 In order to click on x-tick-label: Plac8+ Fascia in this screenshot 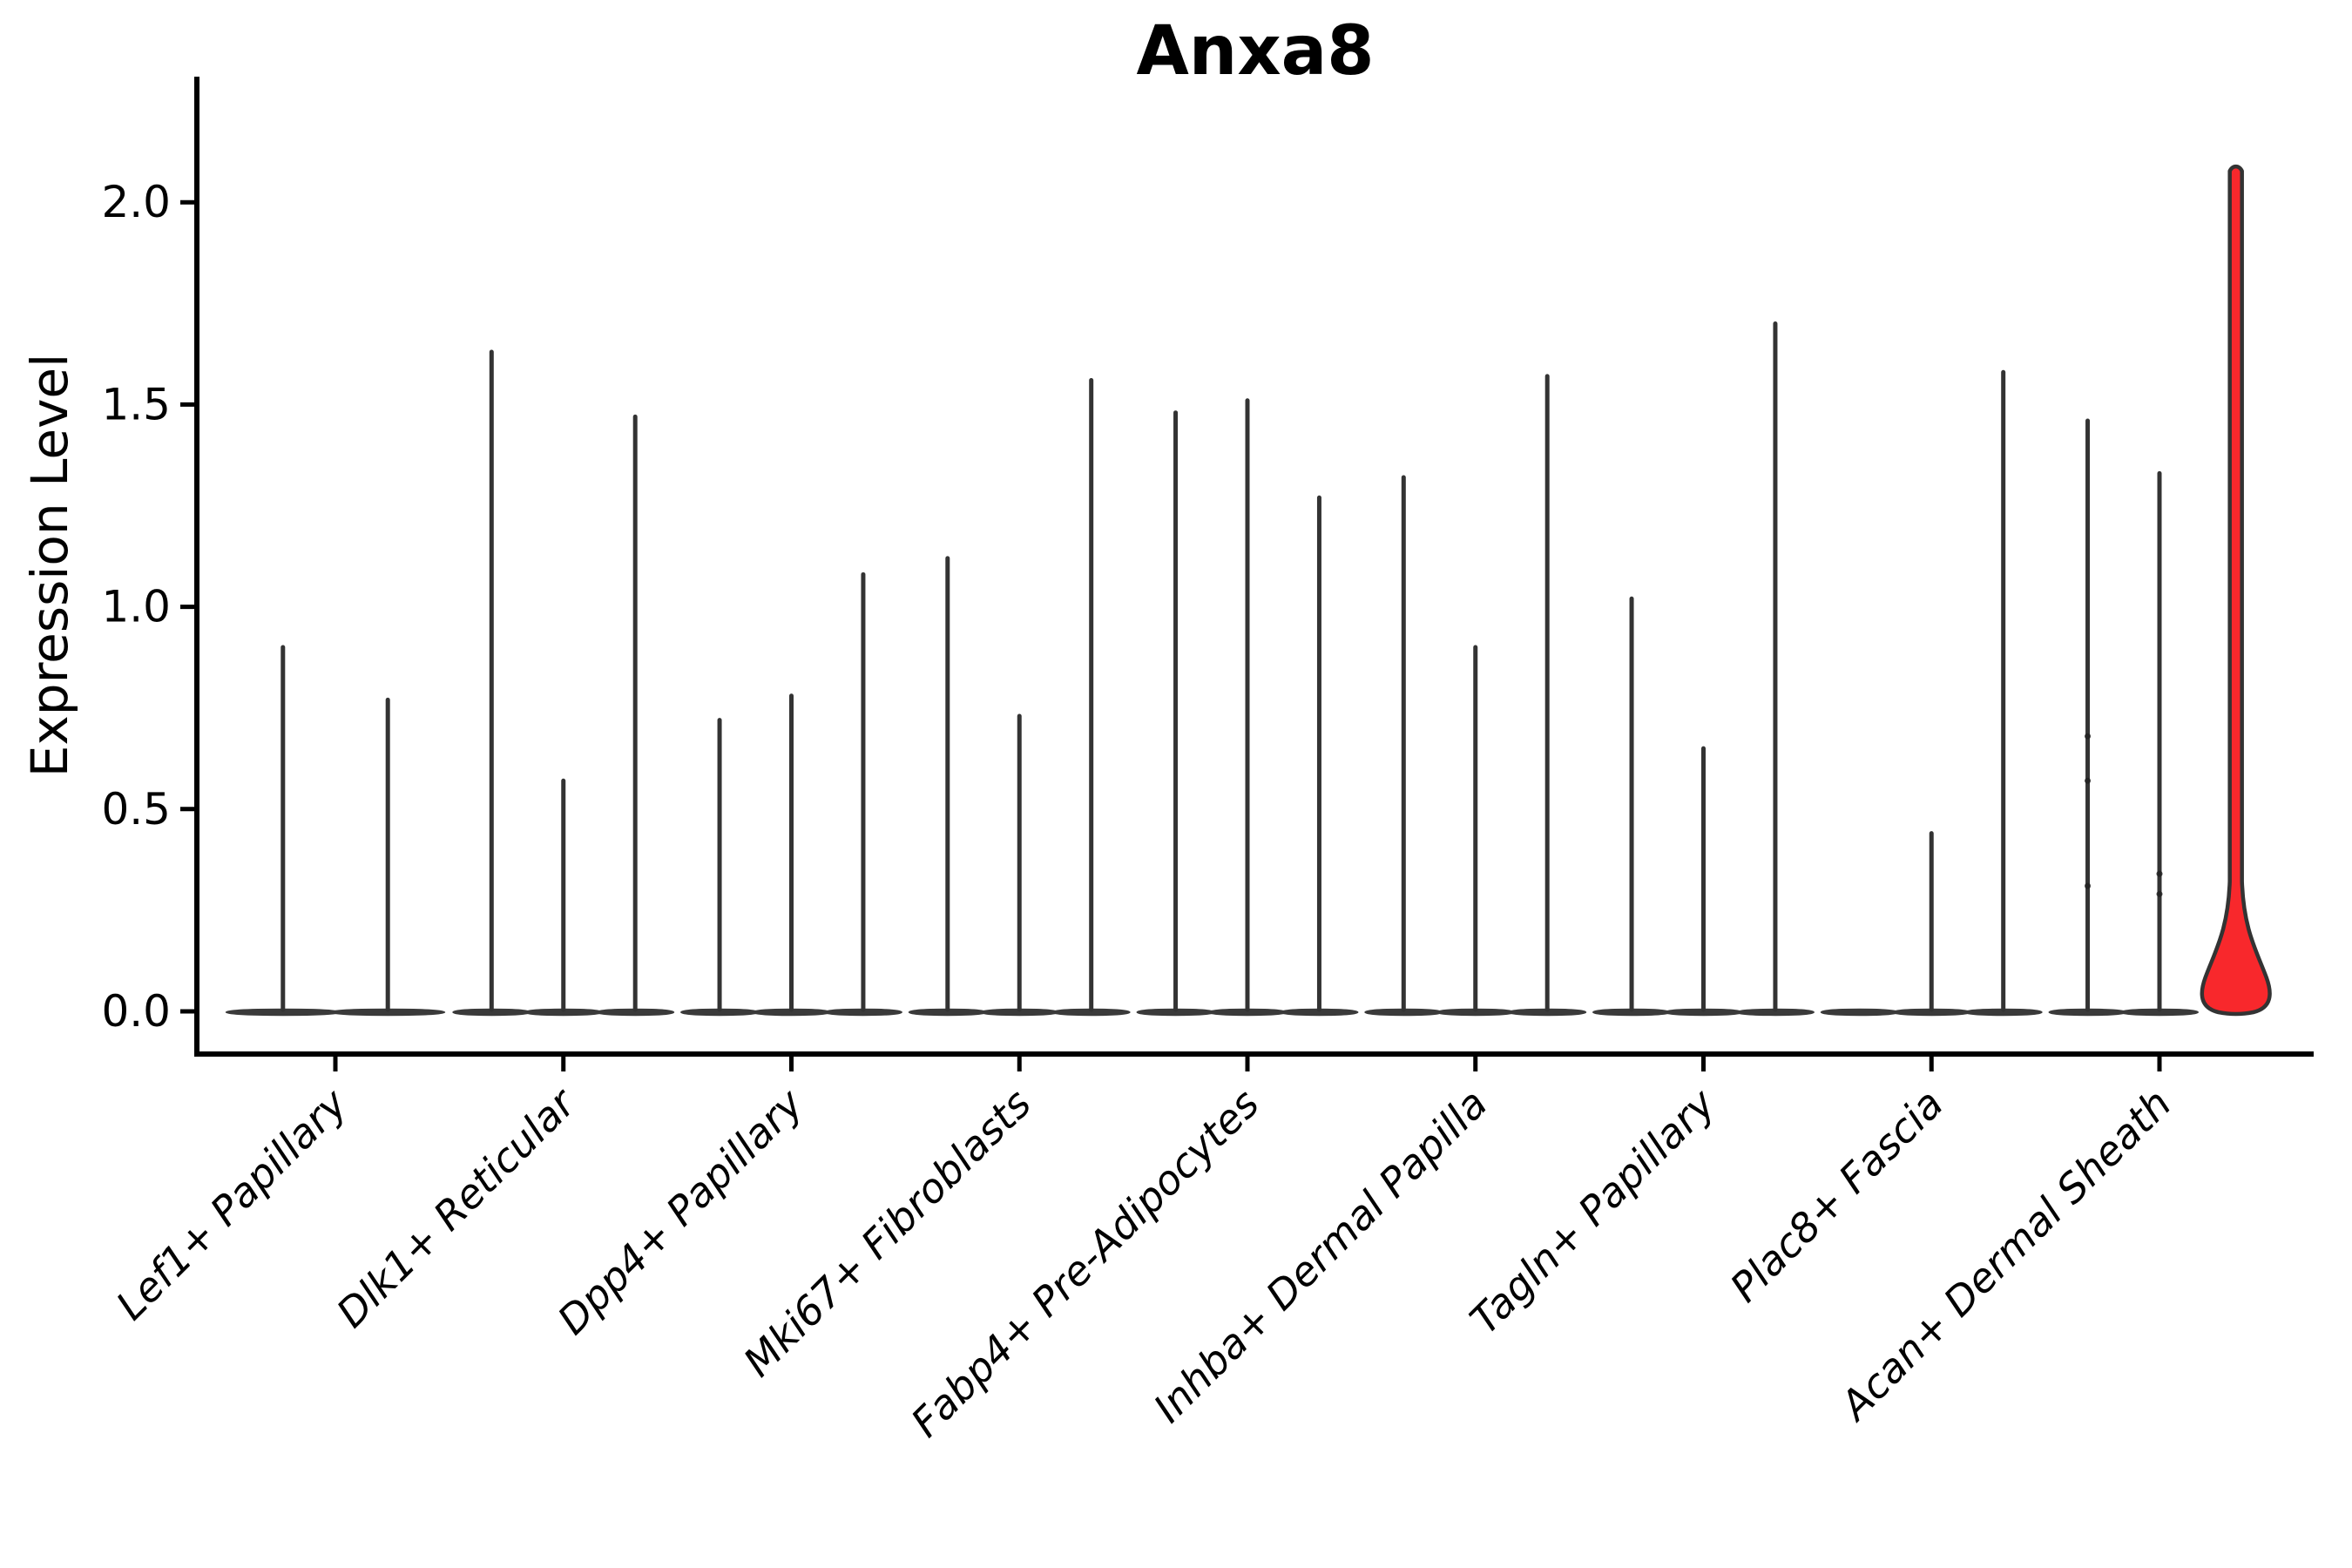, I will do `click(1836, 1195)`.